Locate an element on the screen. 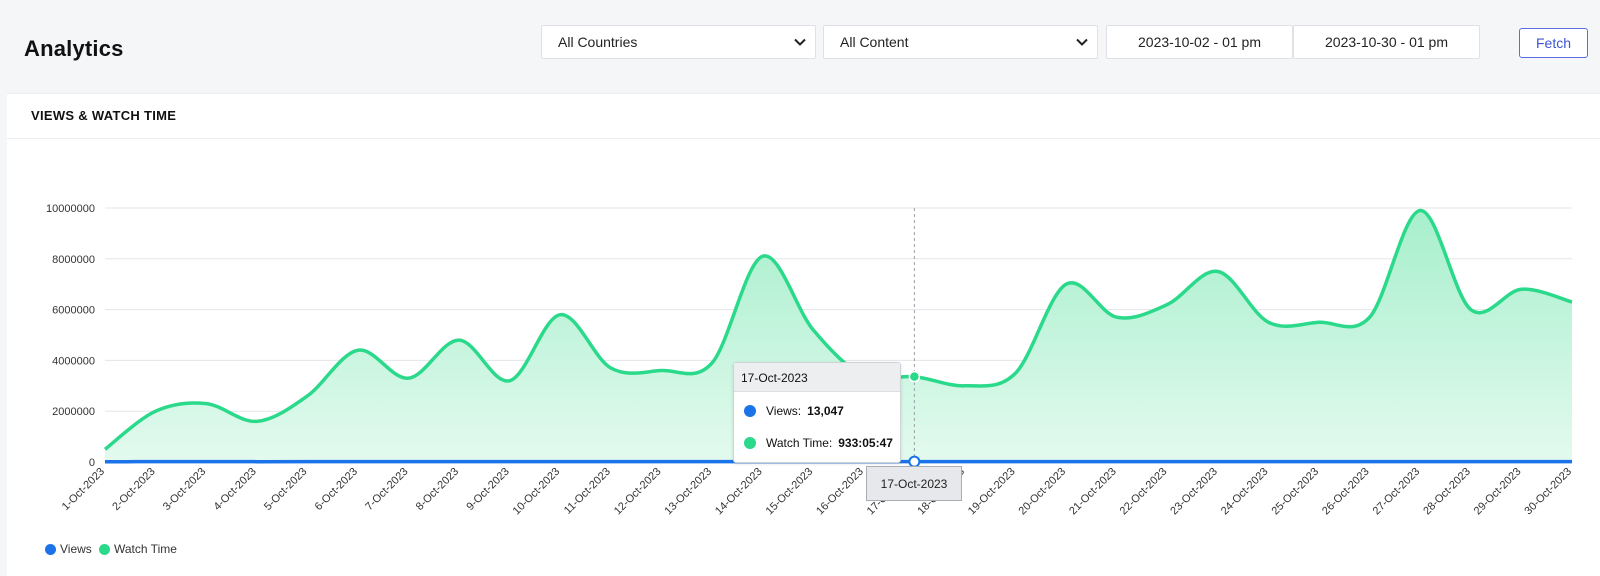 This screenshot has height=576, width=1600. x-tick-label: 20-Oct-2023 is located at coordinates (1043, 492).